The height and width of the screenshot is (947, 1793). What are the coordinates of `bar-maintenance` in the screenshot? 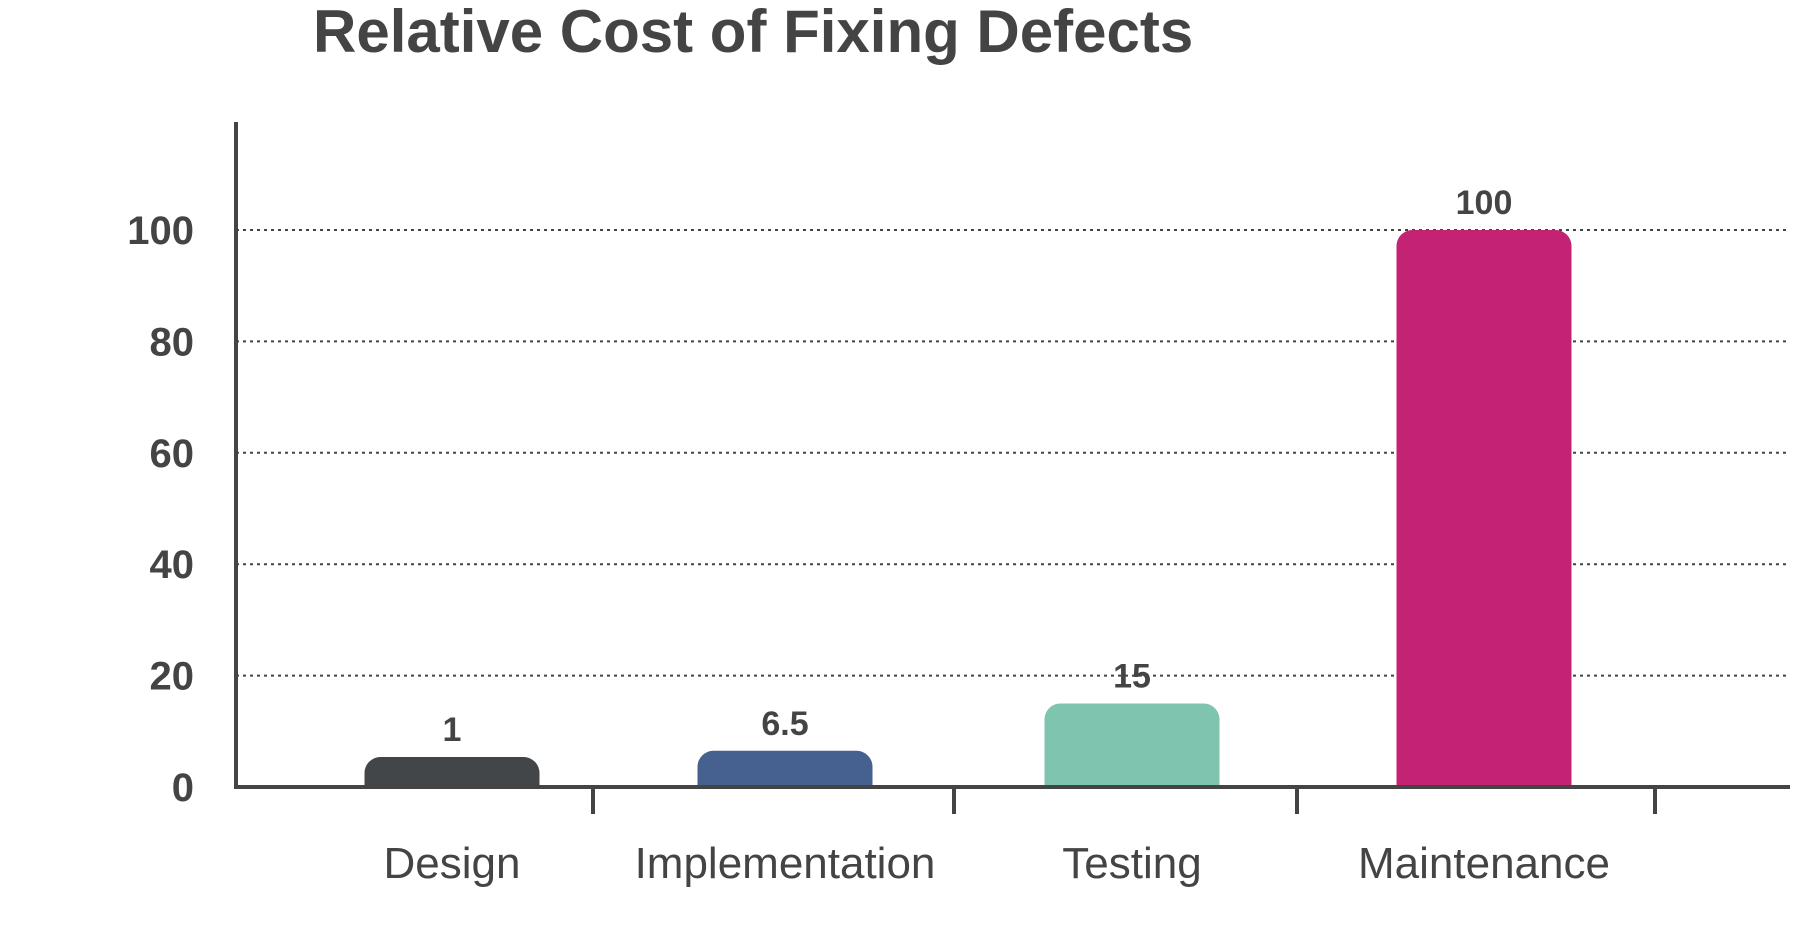 It's located at (1484, 516).